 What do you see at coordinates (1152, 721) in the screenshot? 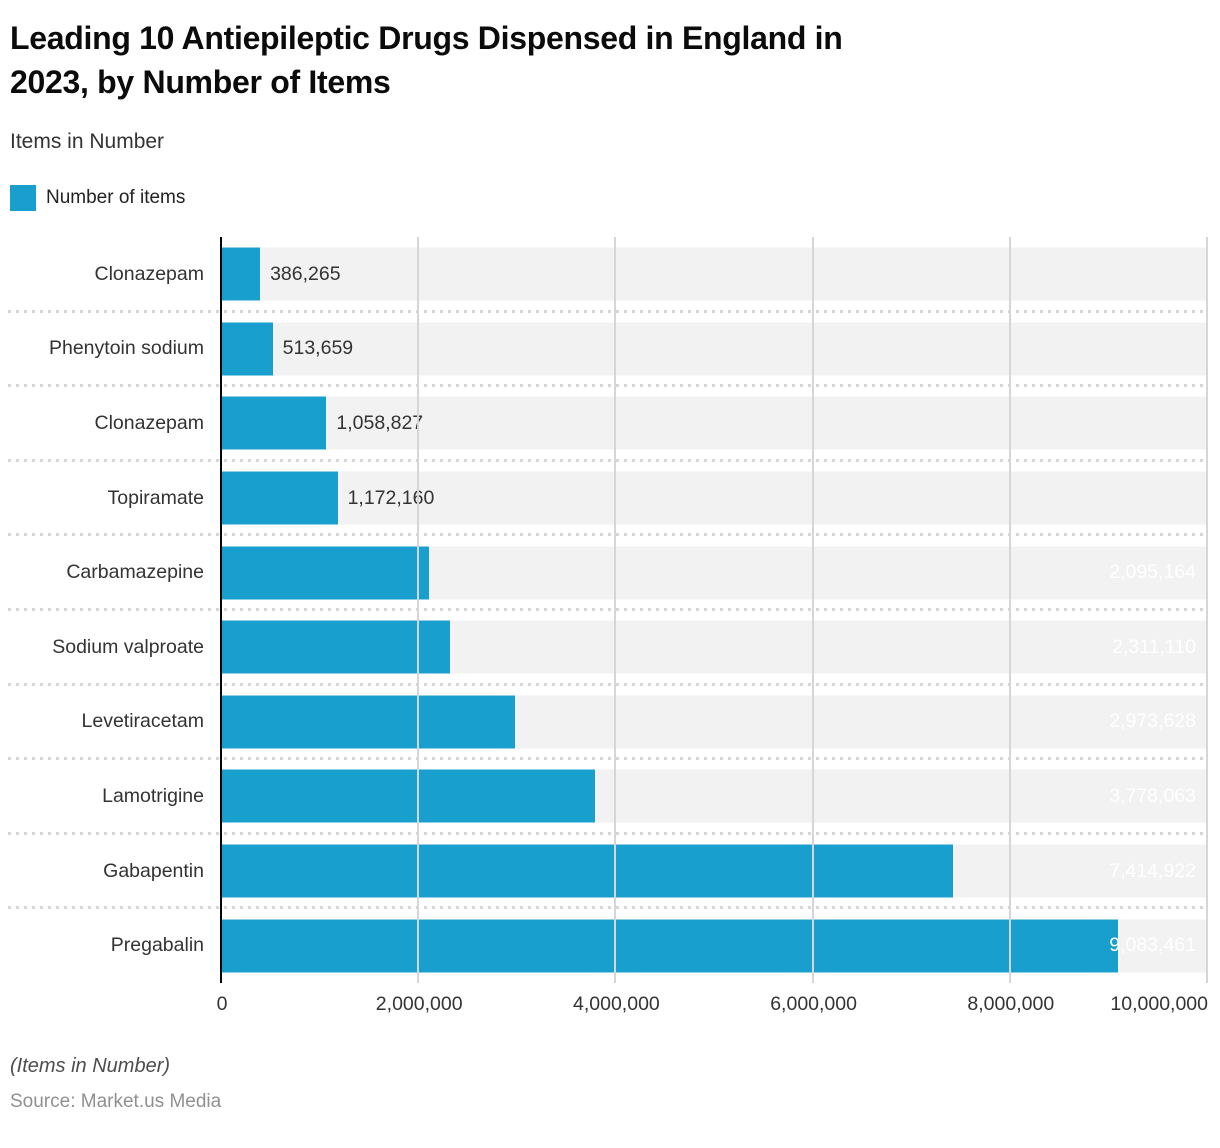
I see `bar-value-label: 2,973,628` at bounding box center [1152, 721].